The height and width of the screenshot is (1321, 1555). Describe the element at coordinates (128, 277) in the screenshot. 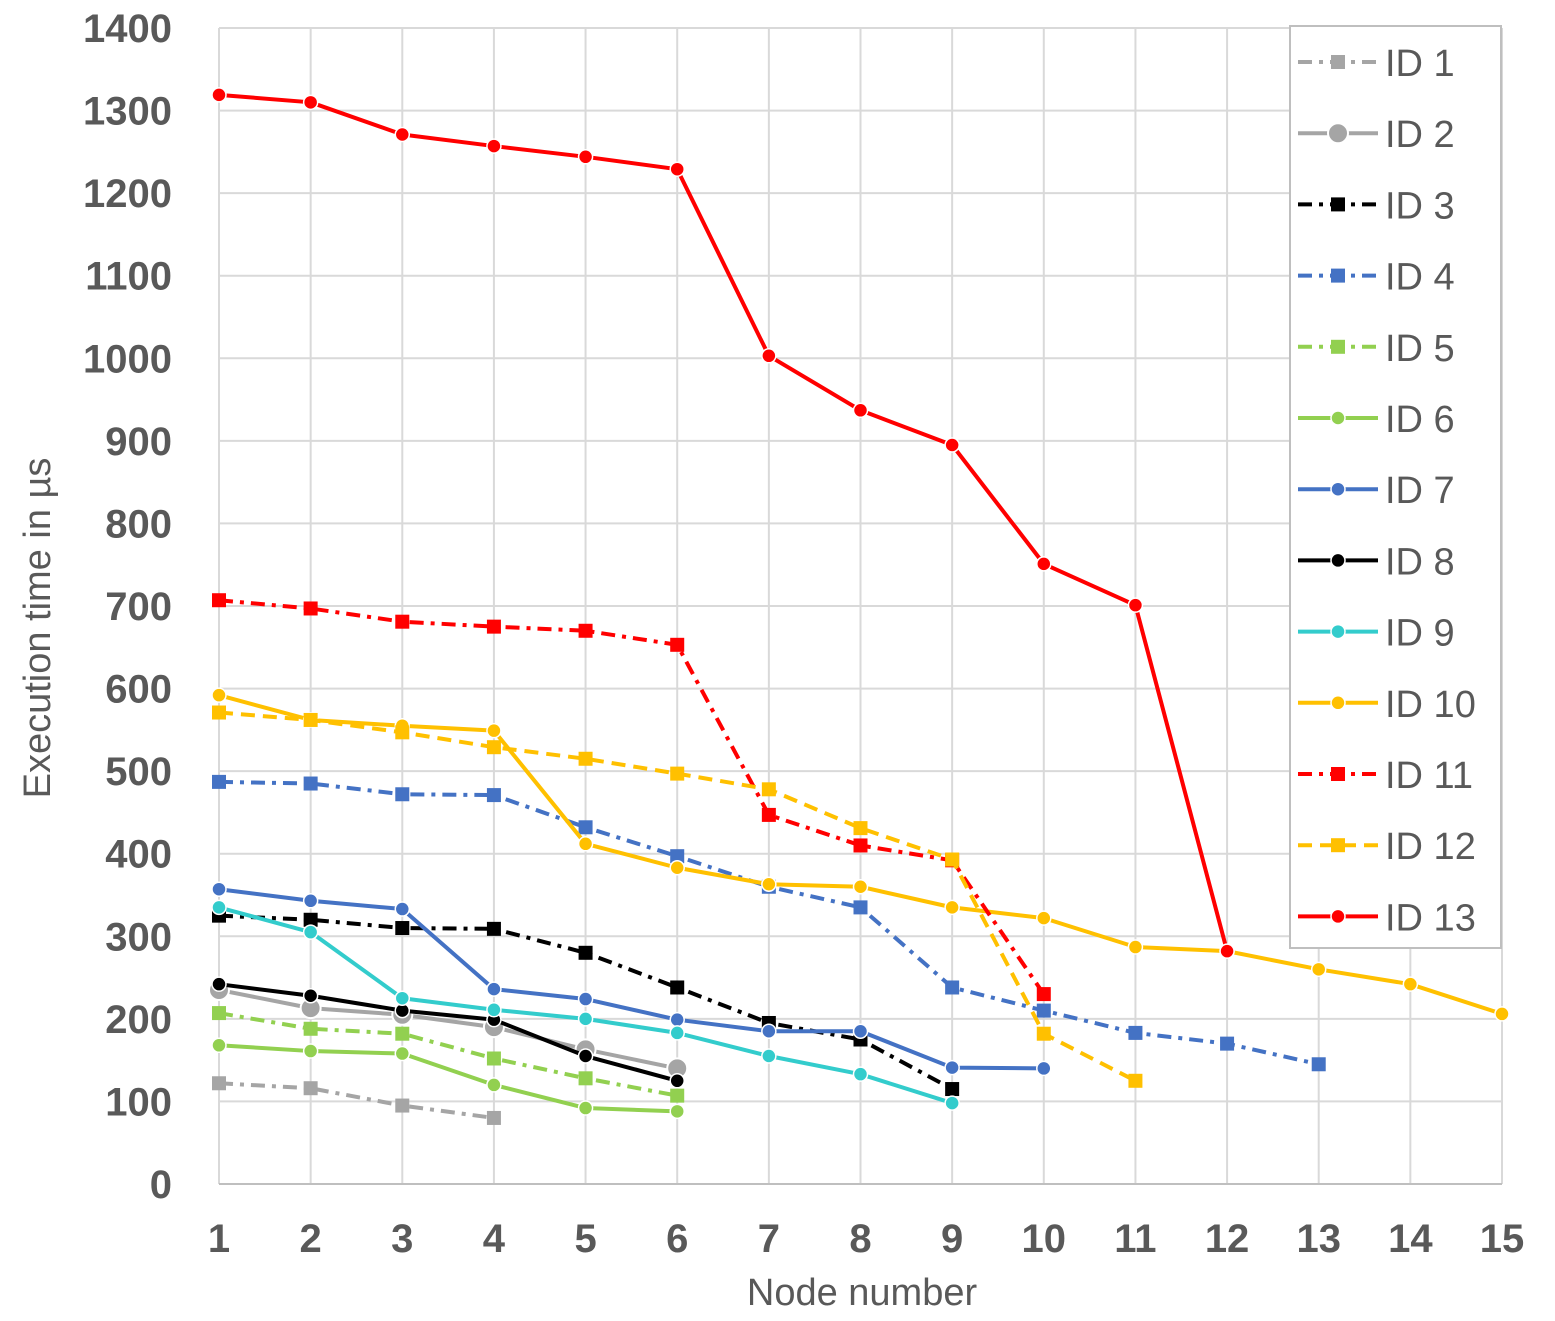

I see `y-tick-label: 1100` at that location.